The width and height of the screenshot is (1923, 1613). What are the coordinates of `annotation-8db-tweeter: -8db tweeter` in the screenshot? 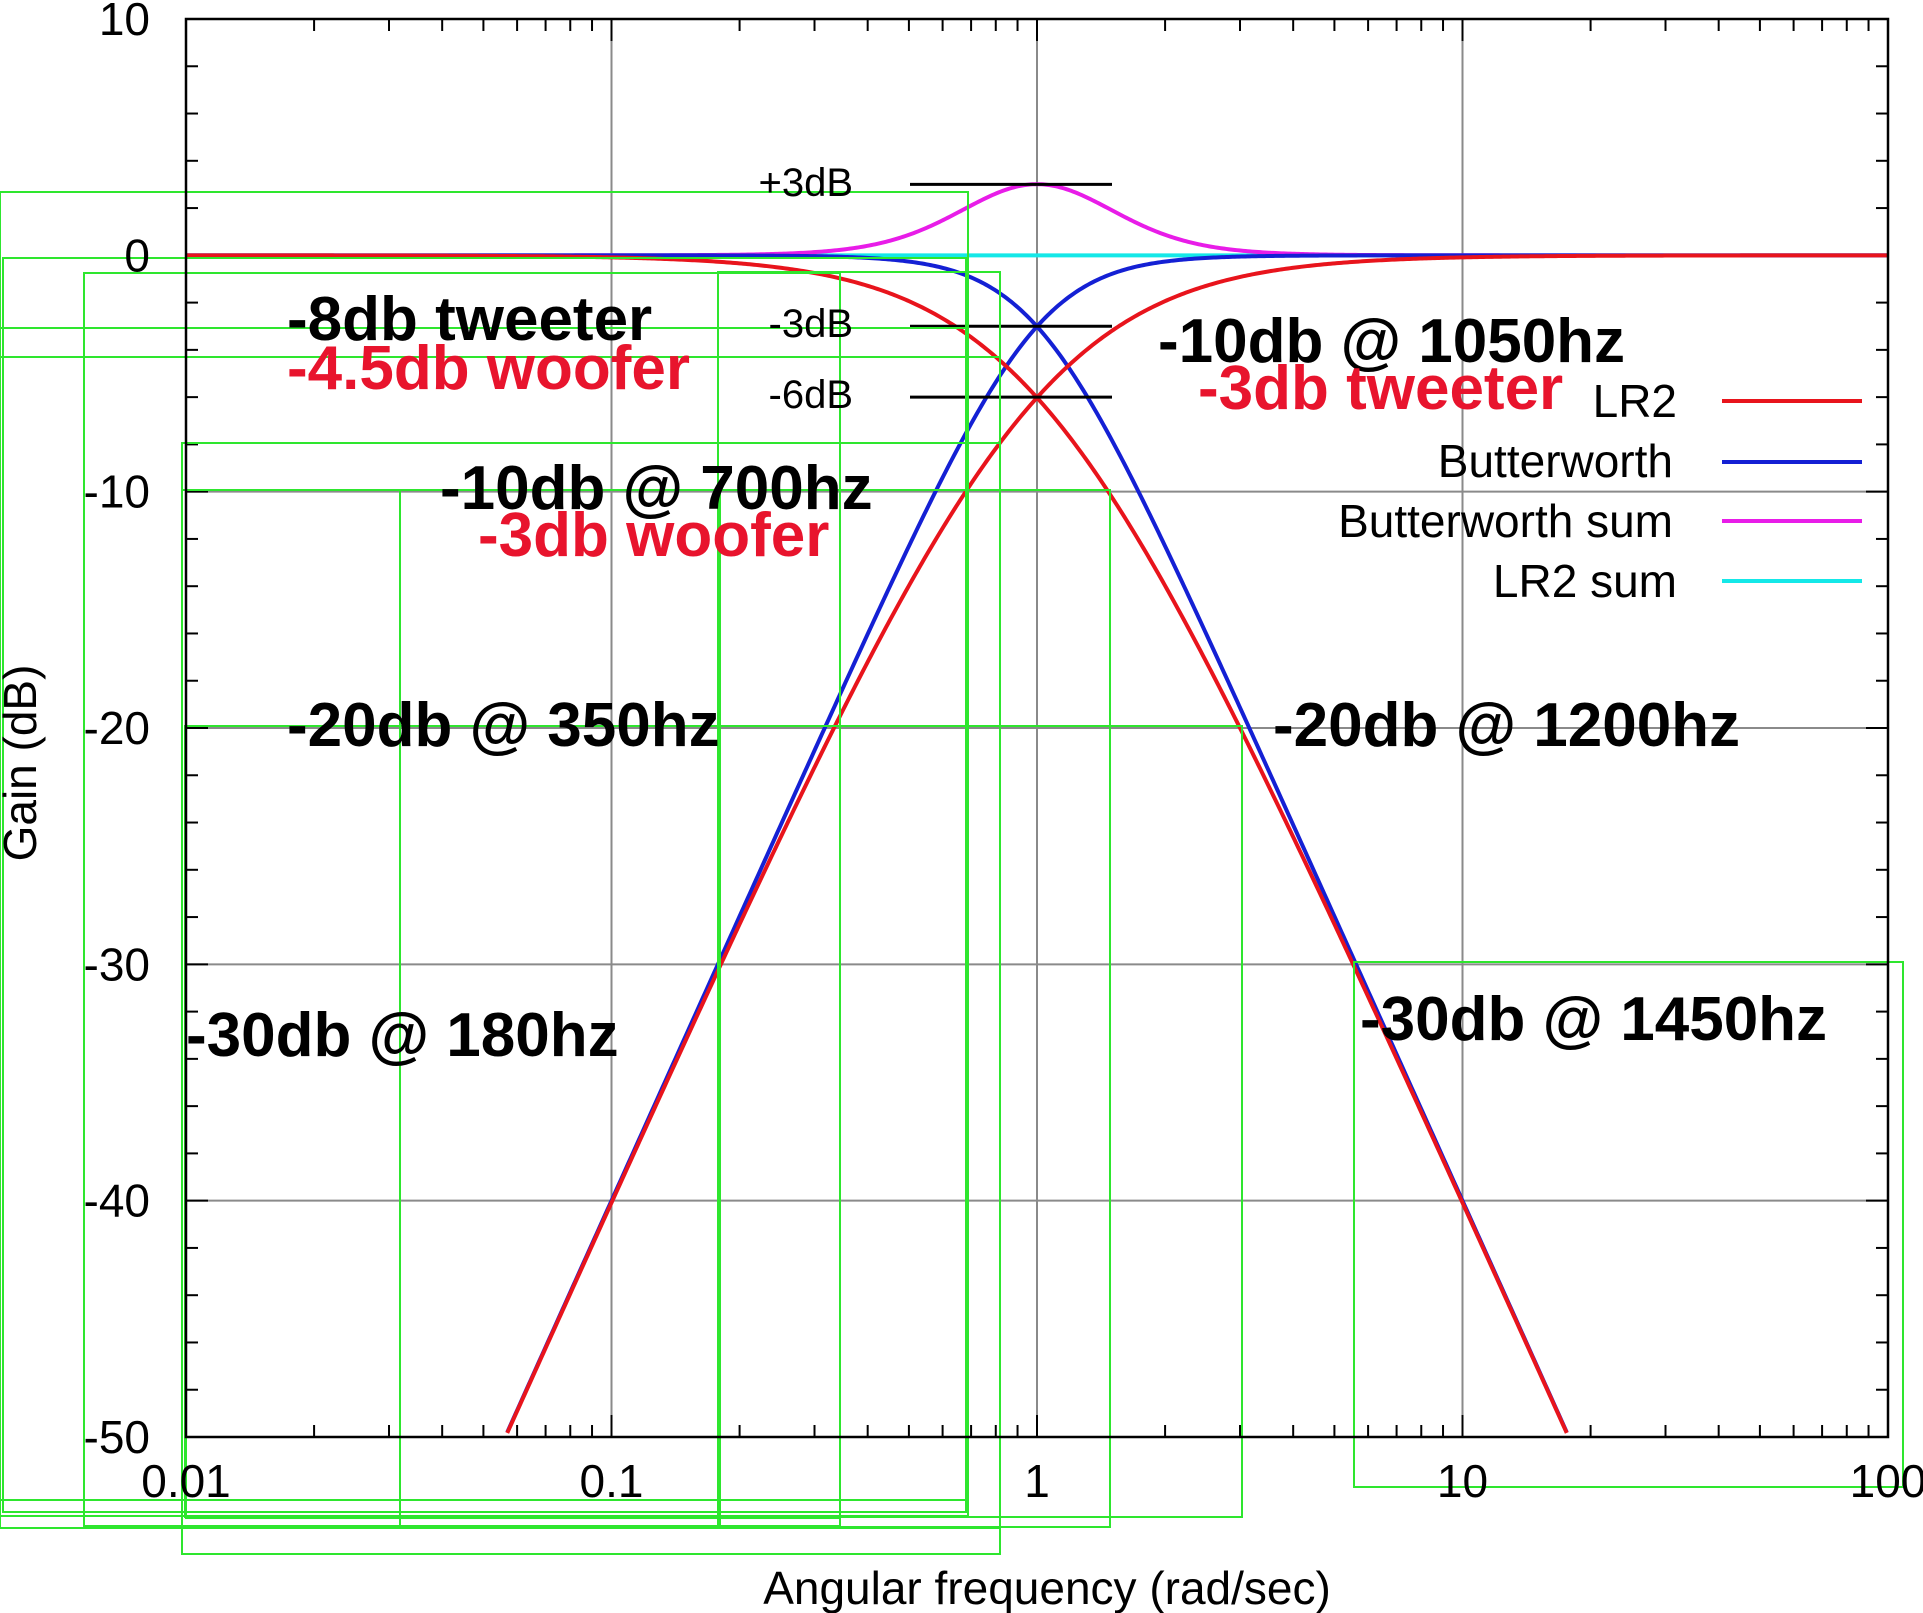 It's located at (469, 319).